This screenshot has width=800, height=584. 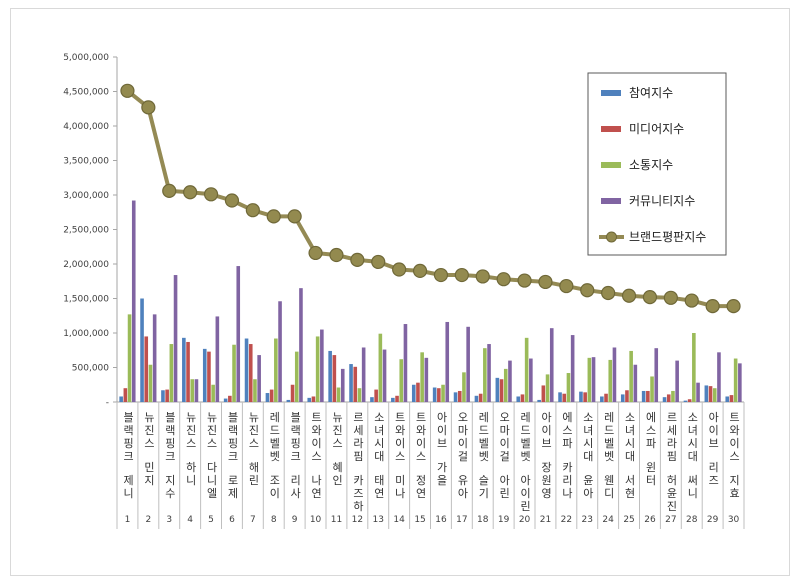 I want to click on category-char: 진, so click(x=191, y=430).